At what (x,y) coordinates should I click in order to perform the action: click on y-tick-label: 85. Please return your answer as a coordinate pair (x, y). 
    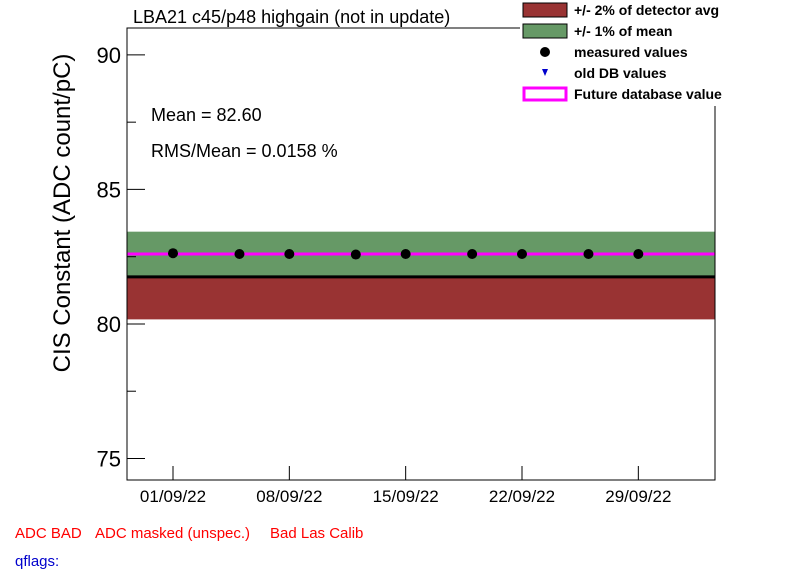
    Looking at the image, I should click on (109, 189).